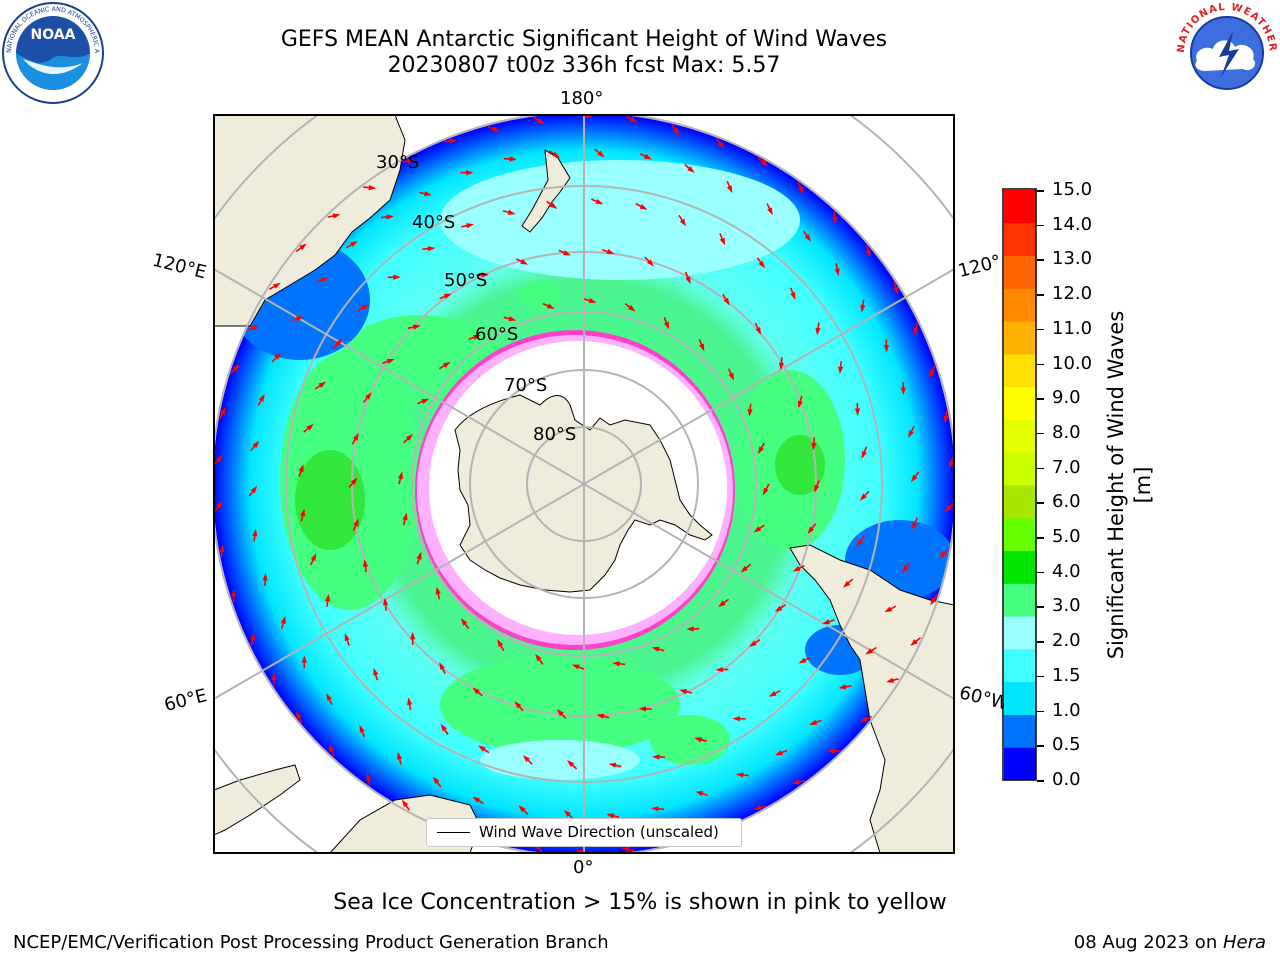 The height and width of the screenshot is (960, 1280). I want to click on footer-machine: Hera, so click(1244, 942).